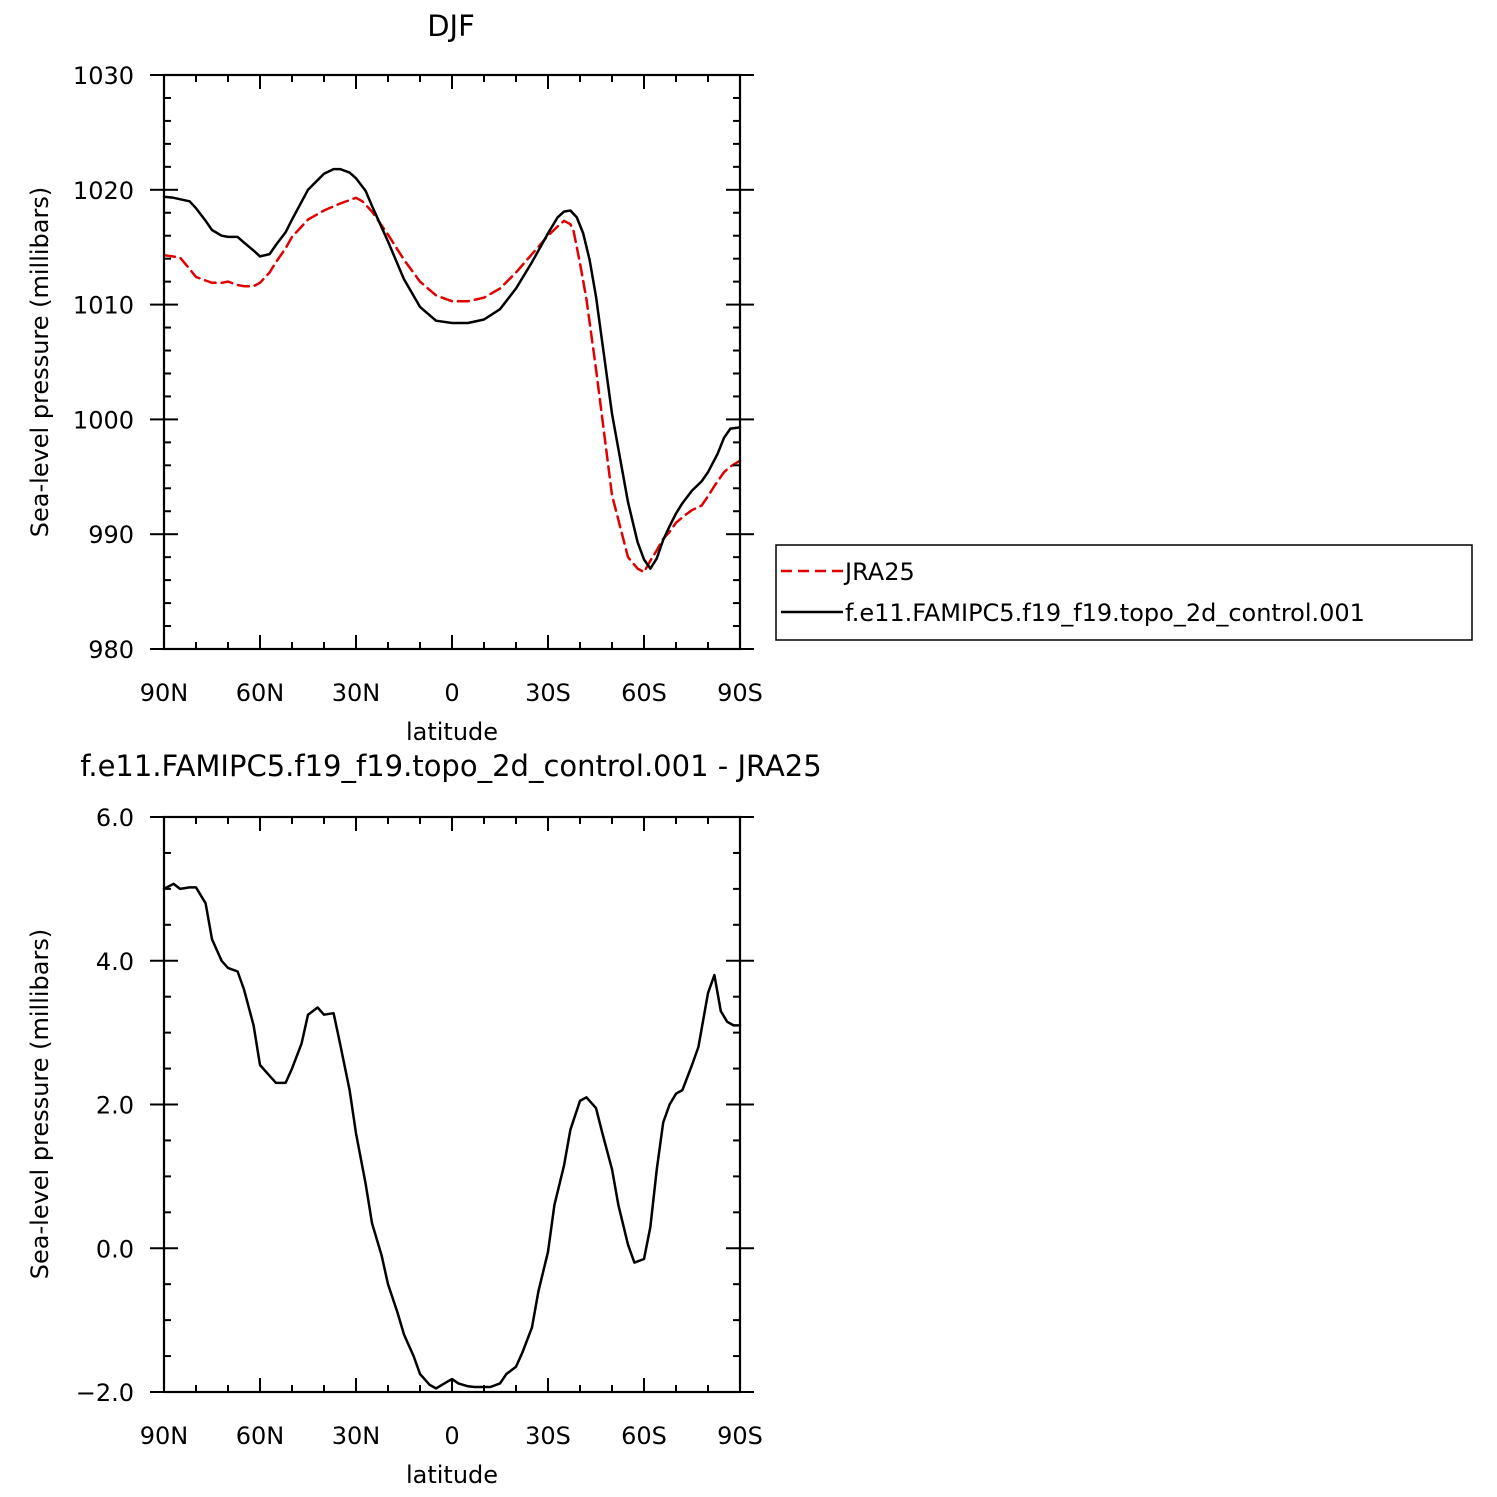 The width and height of the screenshot is (1497, 1497). Describe the element at coordinates (115, 962) in the screenshot. I see `bottom-y-tick-label: 4.0` at that location.